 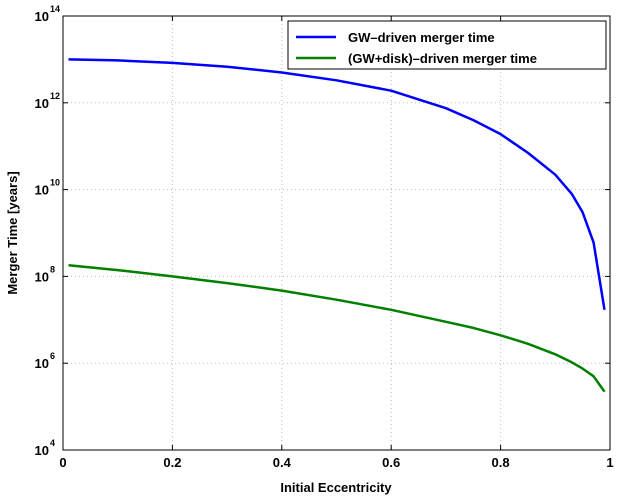 What do you see at coordinates (421, 37) in the screenshot?
I see `legend-label-1: GW–driven merger time` at bounding box center [421, 37].